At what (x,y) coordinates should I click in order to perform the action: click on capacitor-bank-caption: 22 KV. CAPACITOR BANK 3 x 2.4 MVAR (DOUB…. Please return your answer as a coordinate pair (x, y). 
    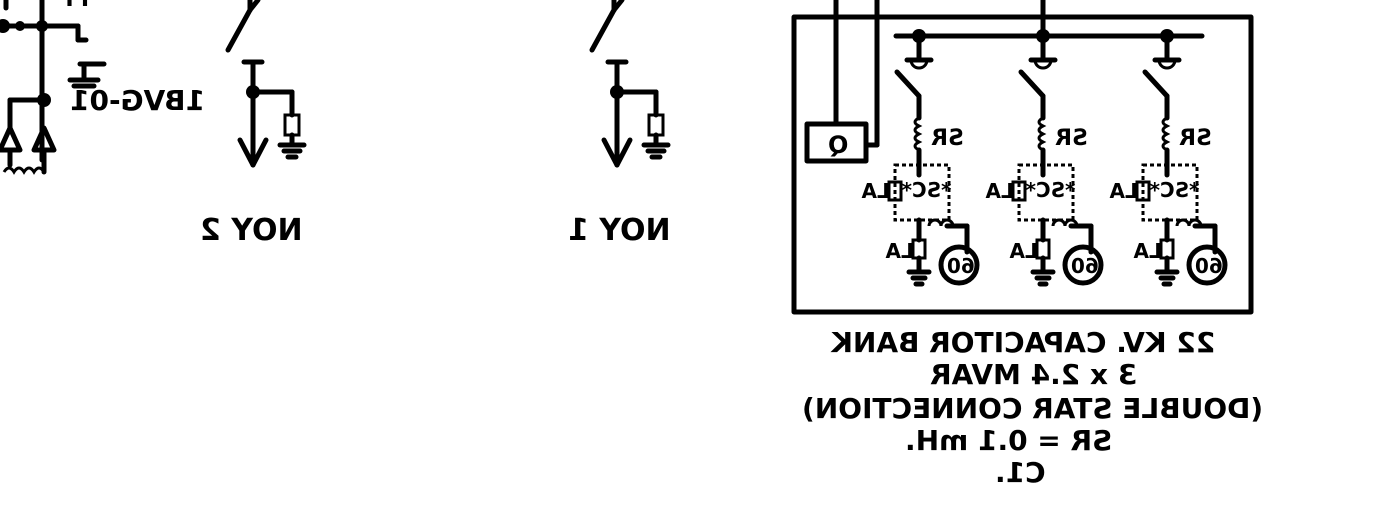
    Looking at the image, I should click on (1032, 407).